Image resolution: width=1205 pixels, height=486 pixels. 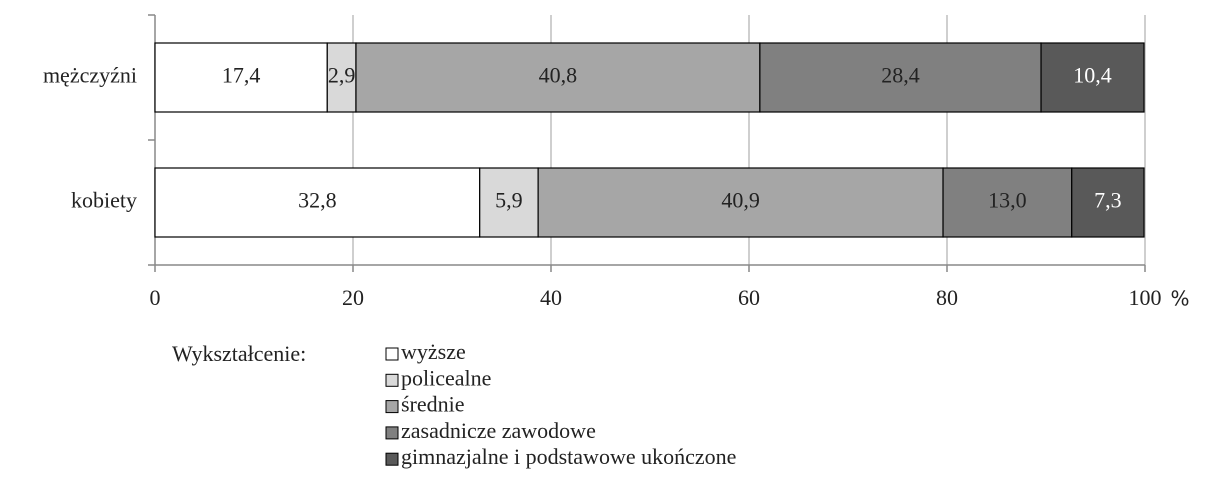 What do you see at coordinates (155, 297) in the screenshot?
I see `x-tick-label: 0` at bounding box center [155, 297].